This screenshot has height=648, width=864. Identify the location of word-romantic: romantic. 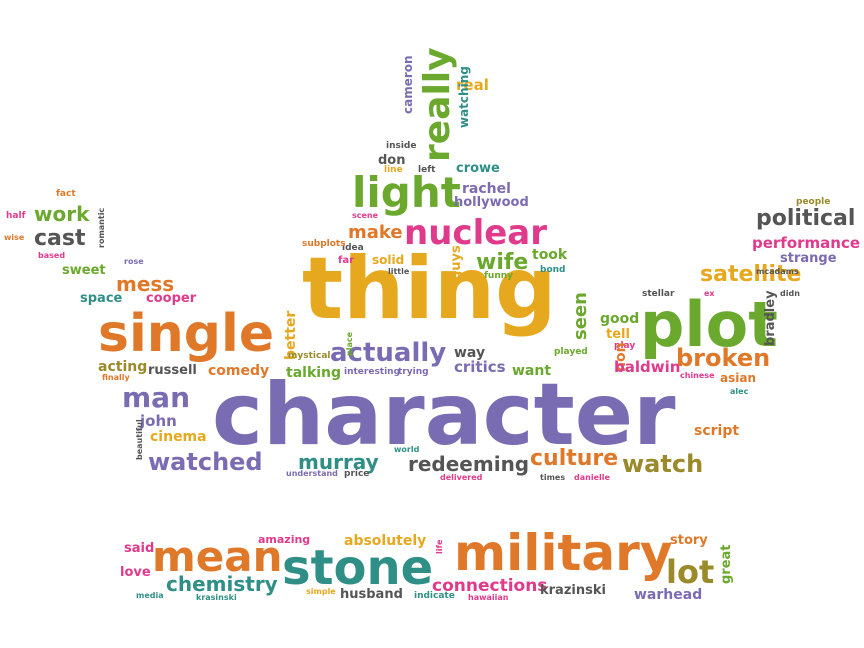
(101, 227).